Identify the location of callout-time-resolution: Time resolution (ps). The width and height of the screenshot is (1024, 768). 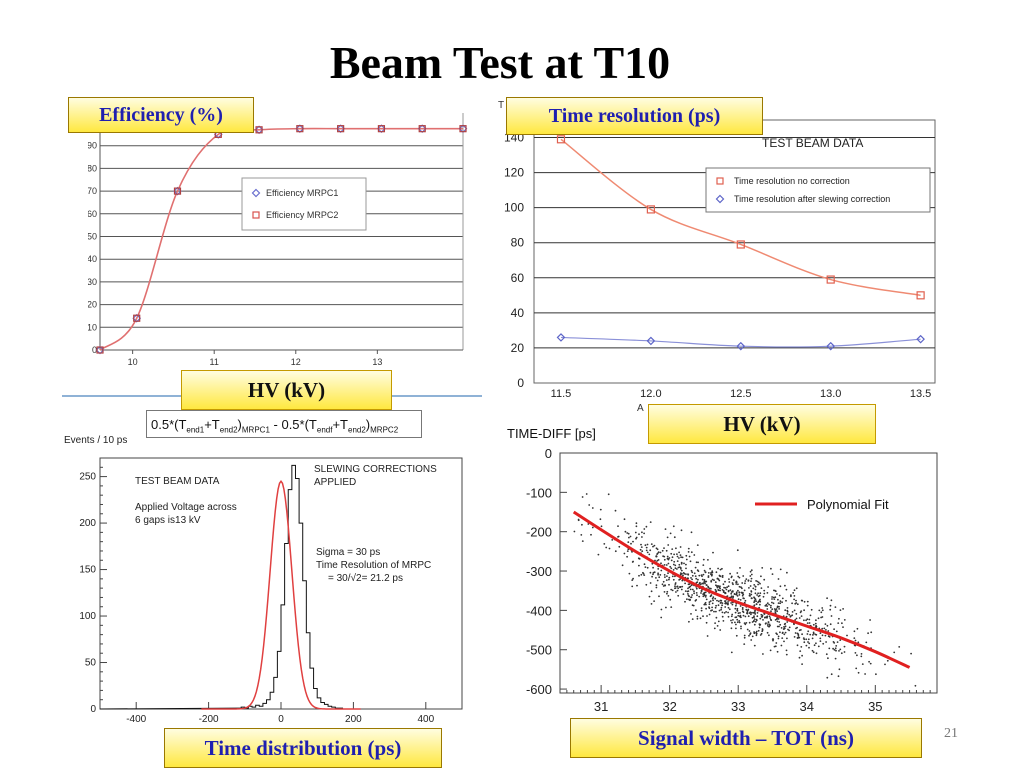
(634, 116).